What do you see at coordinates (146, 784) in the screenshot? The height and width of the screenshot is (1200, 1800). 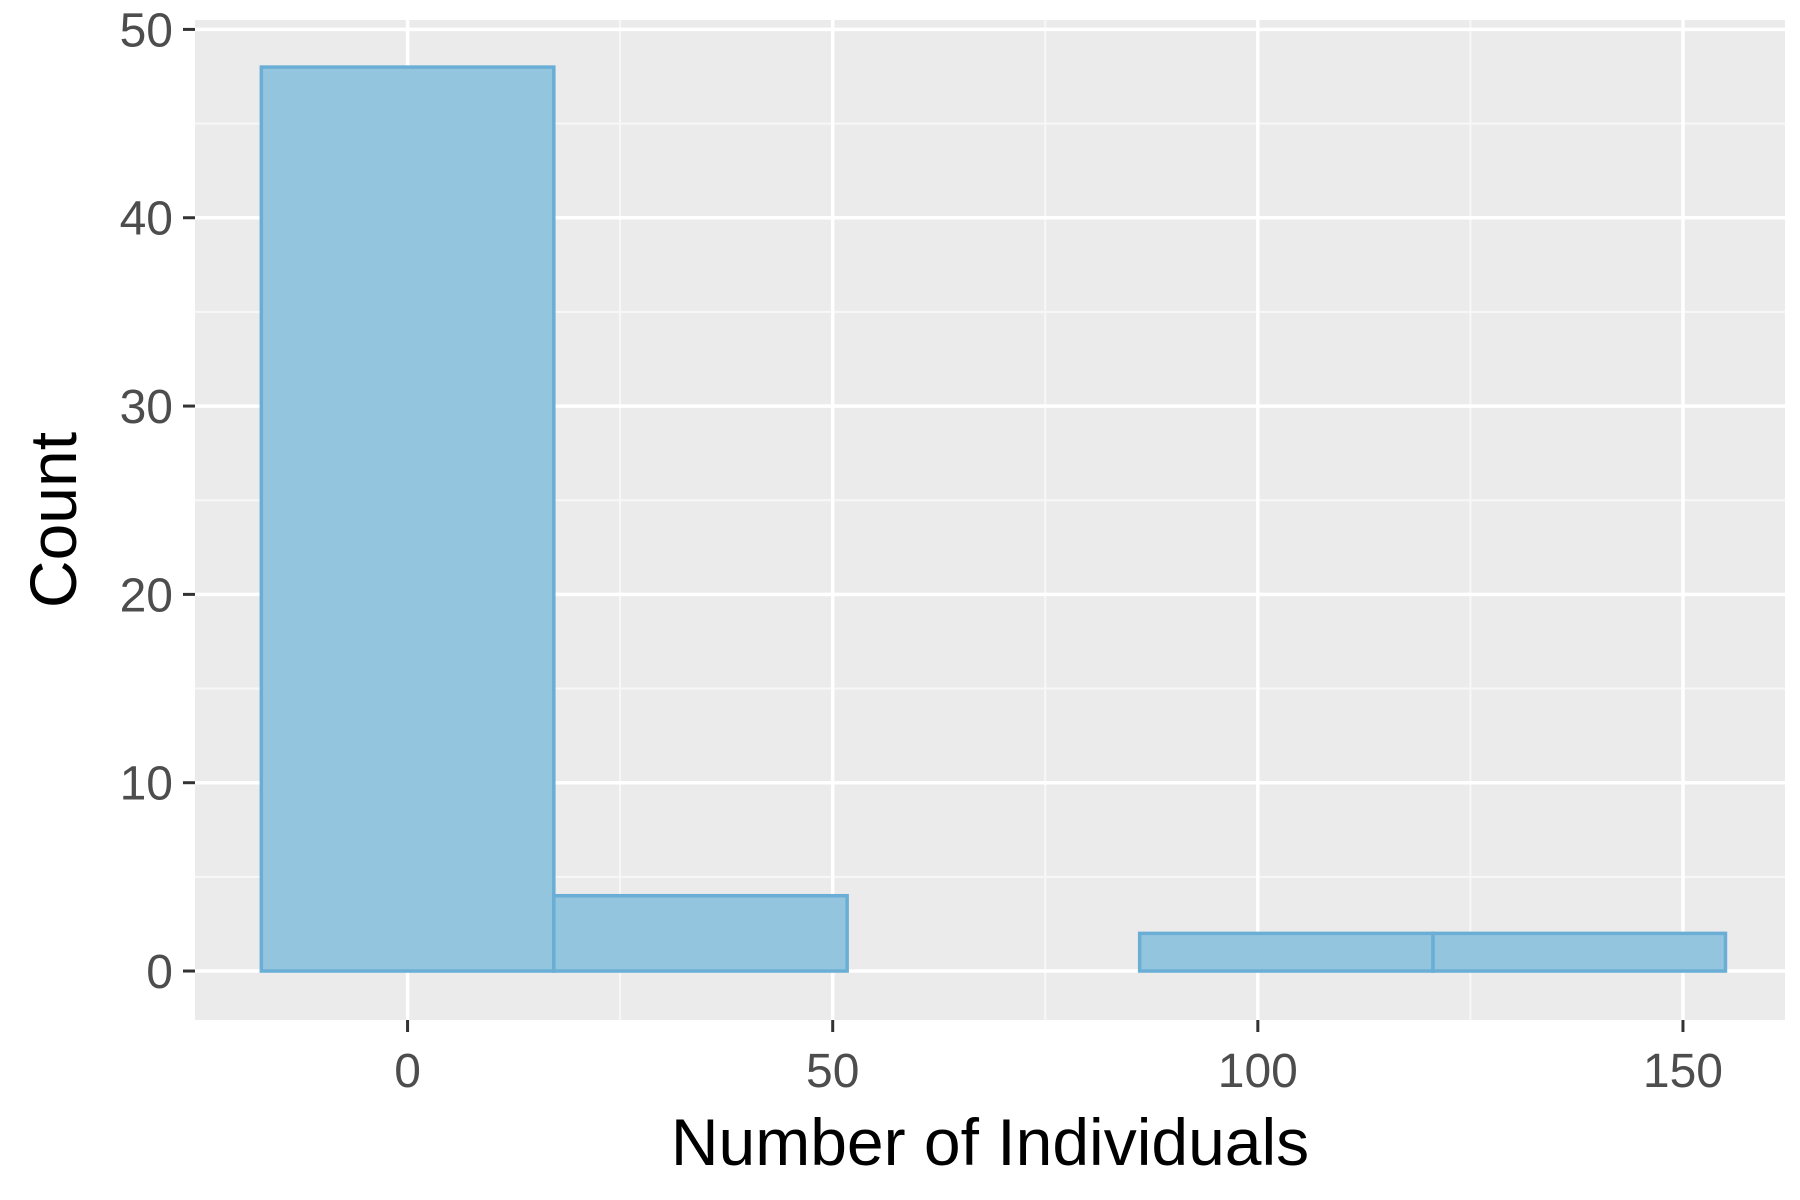 I see `y-tick-label: 10` at bounding box center [146, 784].